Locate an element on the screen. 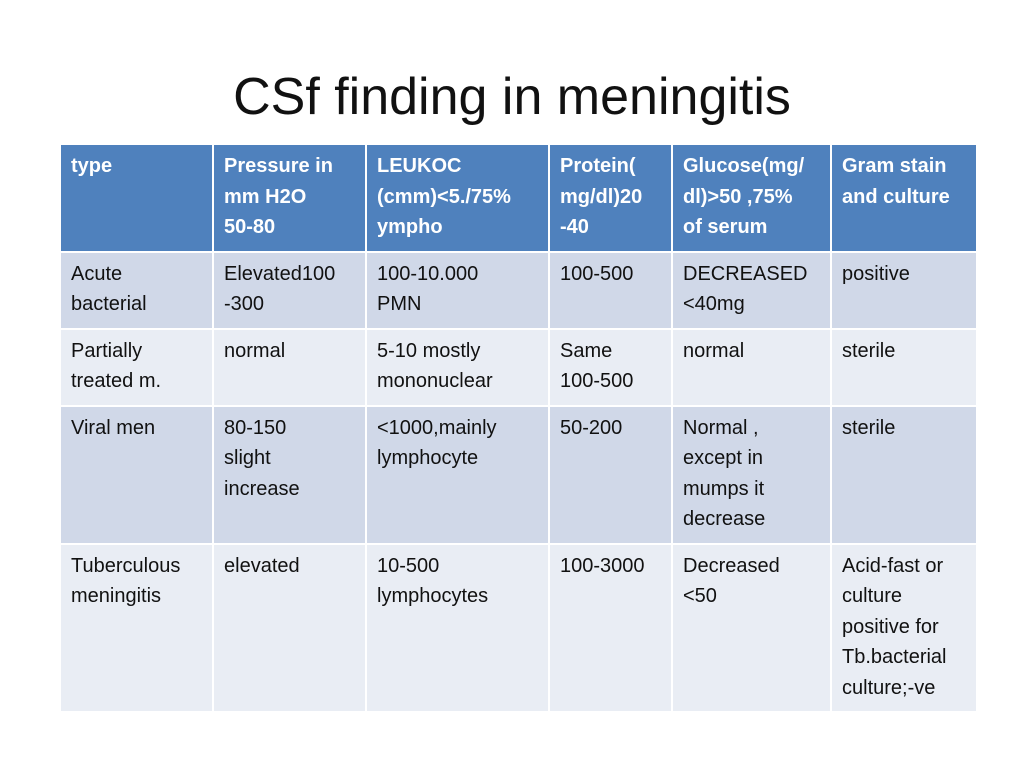 Image resolution: width=1024 pixels, height=768 pixels. cell-gram-stain: positive is located at coordinates (904, 290).